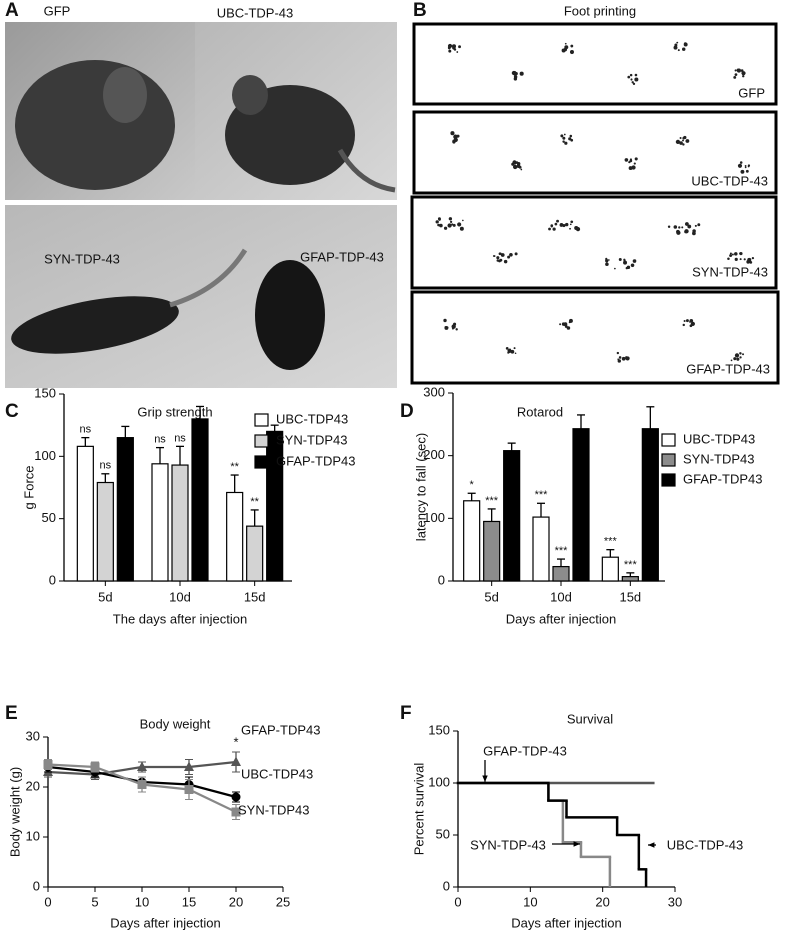 This screenshot has width=791, height=932. Describe the element at coordinates (729, 180) in the screenshot. I see `print-caption: UBC-TDP-43` at that location.